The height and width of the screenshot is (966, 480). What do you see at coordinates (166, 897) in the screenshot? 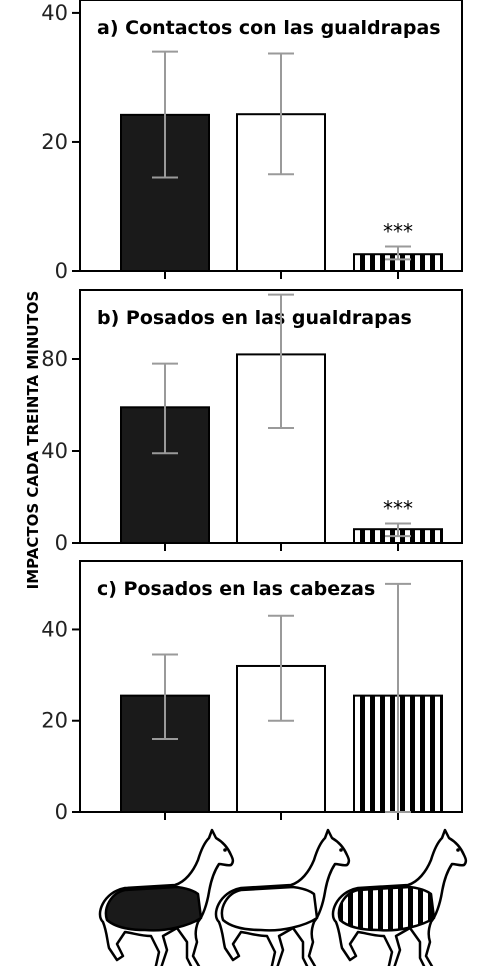
I see `horse-black-blanket-icon` at bounding box center [166, 897].